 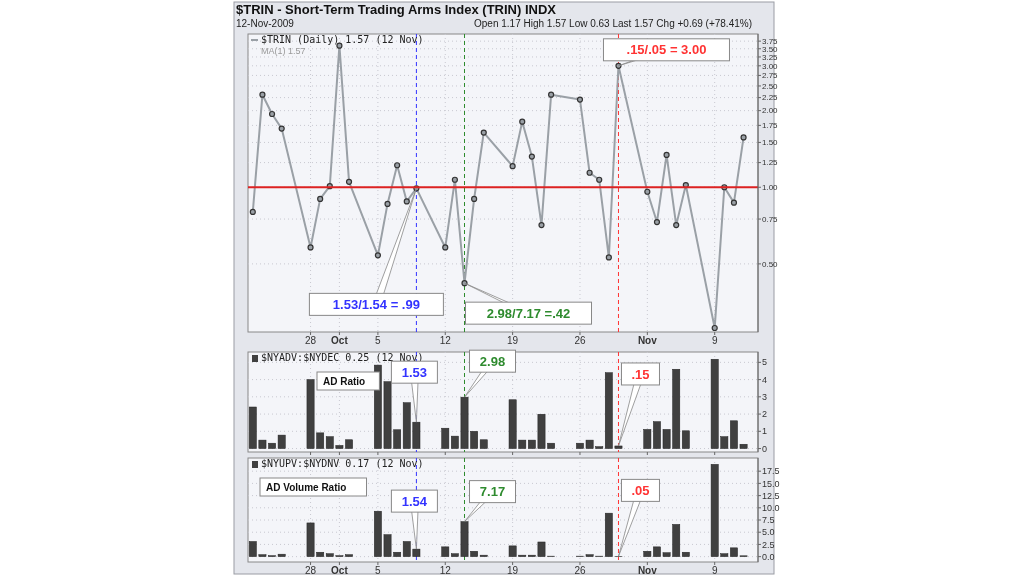 I want to click on y-tick-label: 12.5, so click(x=771, y=495).